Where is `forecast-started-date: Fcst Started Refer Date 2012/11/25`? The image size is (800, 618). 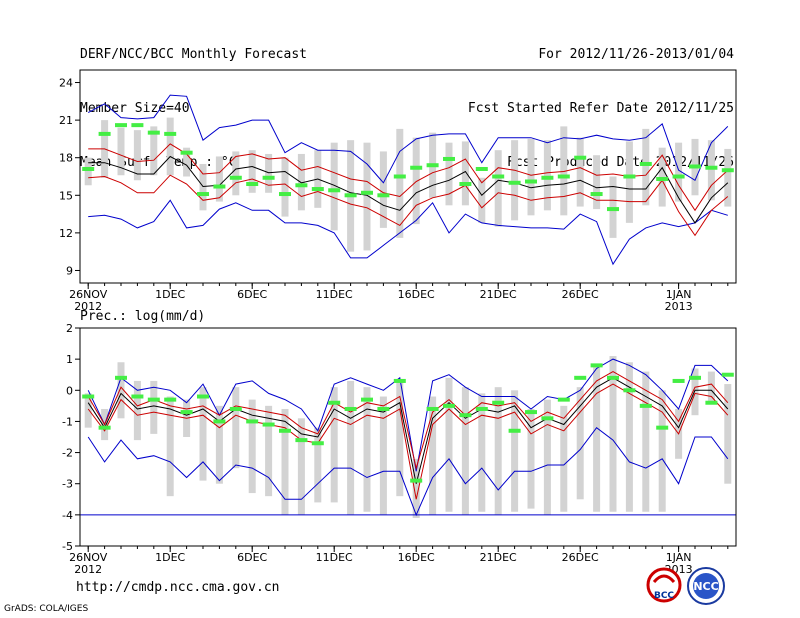
forecast-started-date: Fcst Started Refer Date 2012/11/25 is located at coordinates (600, 108).